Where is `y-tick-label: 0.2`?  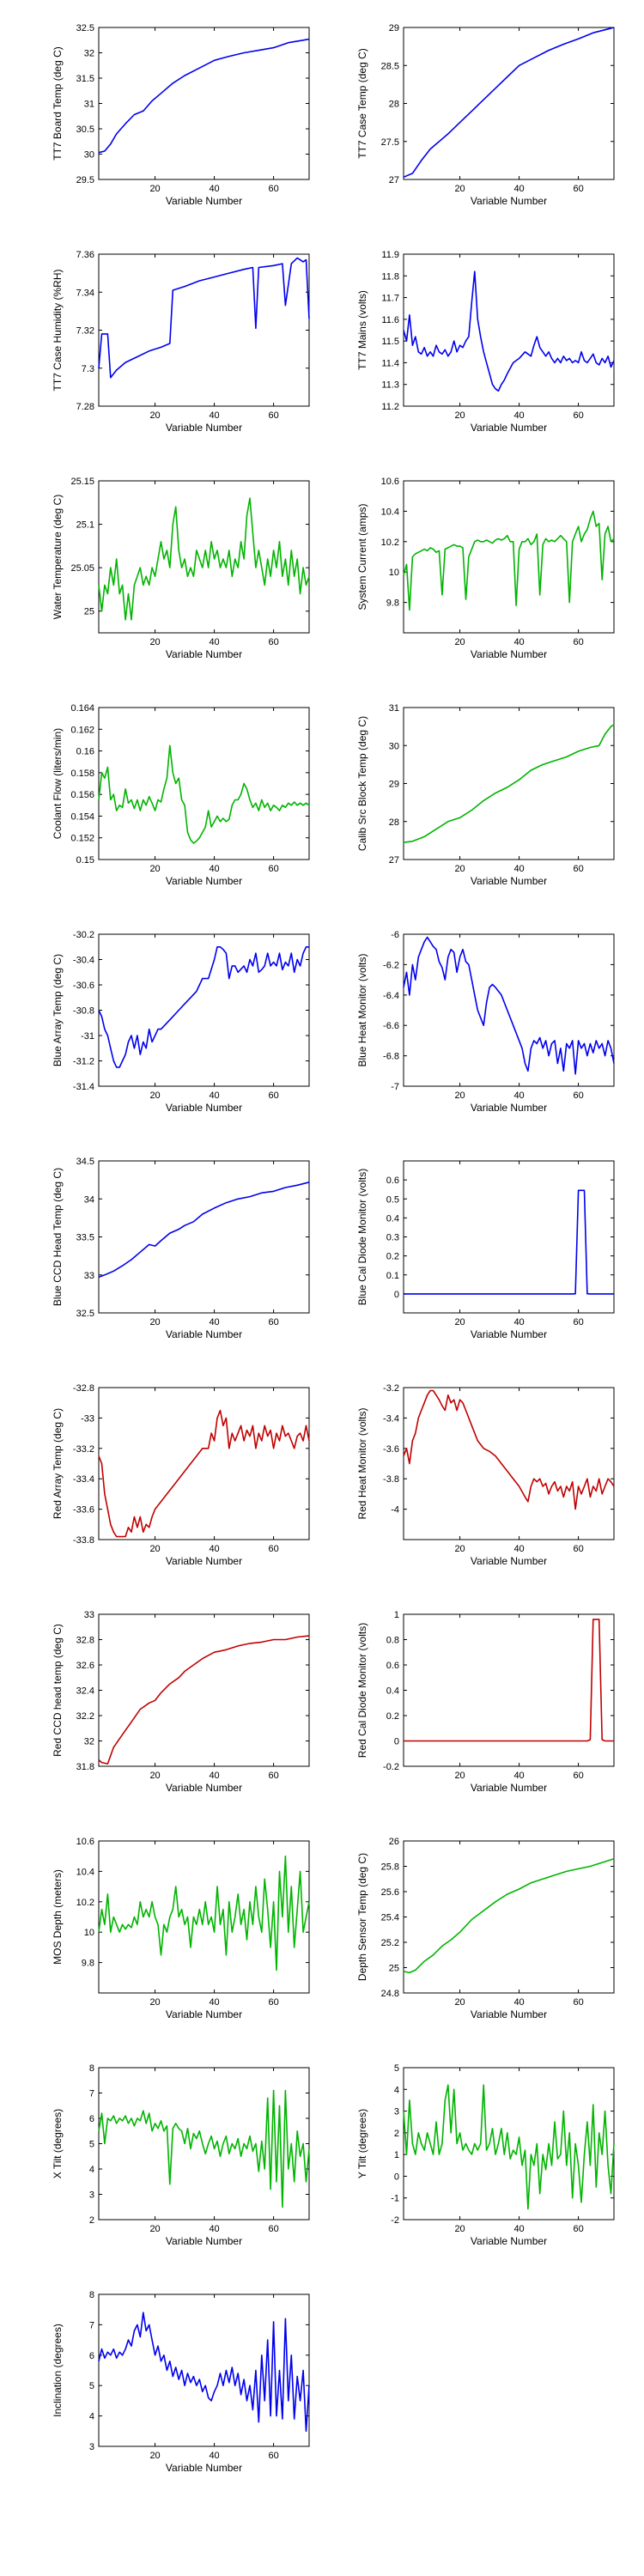 y-tick-label: 0.2 is located at coordinates (392, 1257).